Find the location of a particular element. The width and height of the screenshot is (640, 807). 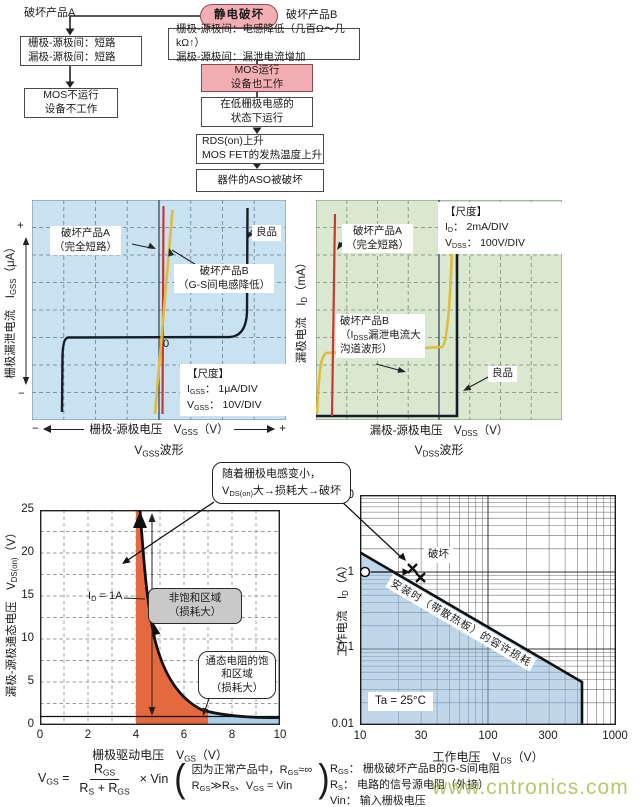

flow-box-b1-line1: 栅极-源极间：电感降低（几百Ω～几kΩ↑） is located at coordinates (260, 36).